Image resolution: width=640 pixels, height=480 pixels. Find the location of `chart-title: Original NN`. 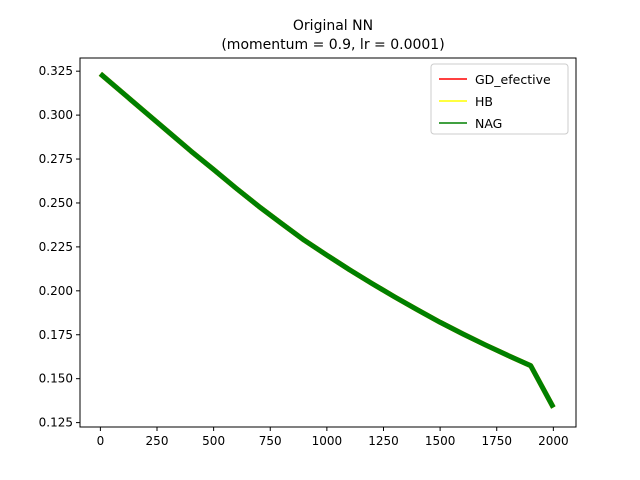

chart-title: Original NN is located at coordinates (333, 26).